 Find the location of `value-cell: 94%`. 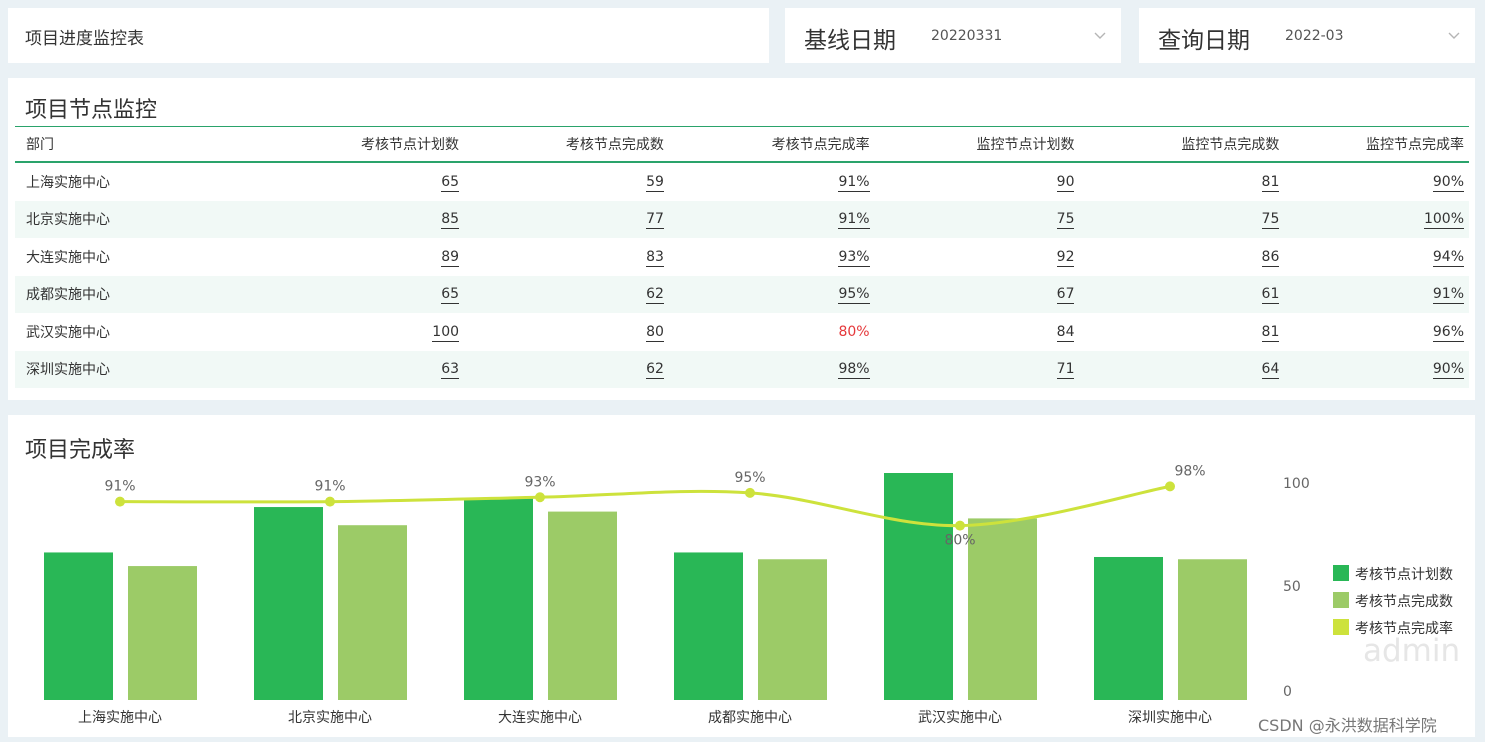

value-cell: 94% is located at coordinates (1376, 257).